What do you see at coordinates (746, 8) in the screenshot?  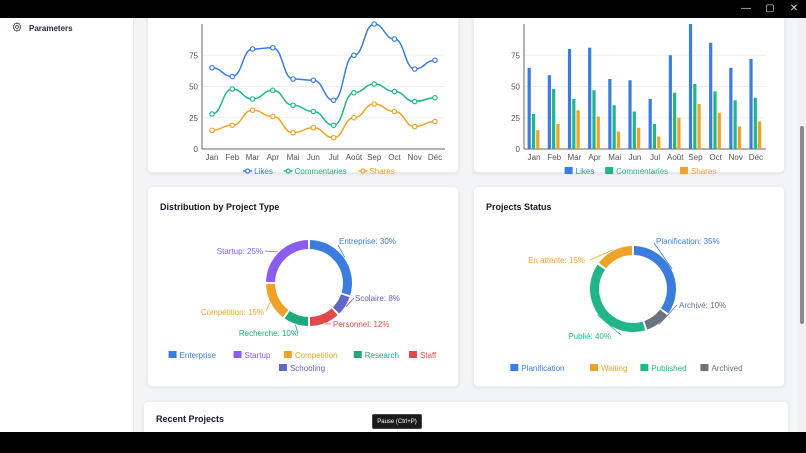 I see `minimize-button: —` at bounding box center [746, 8].